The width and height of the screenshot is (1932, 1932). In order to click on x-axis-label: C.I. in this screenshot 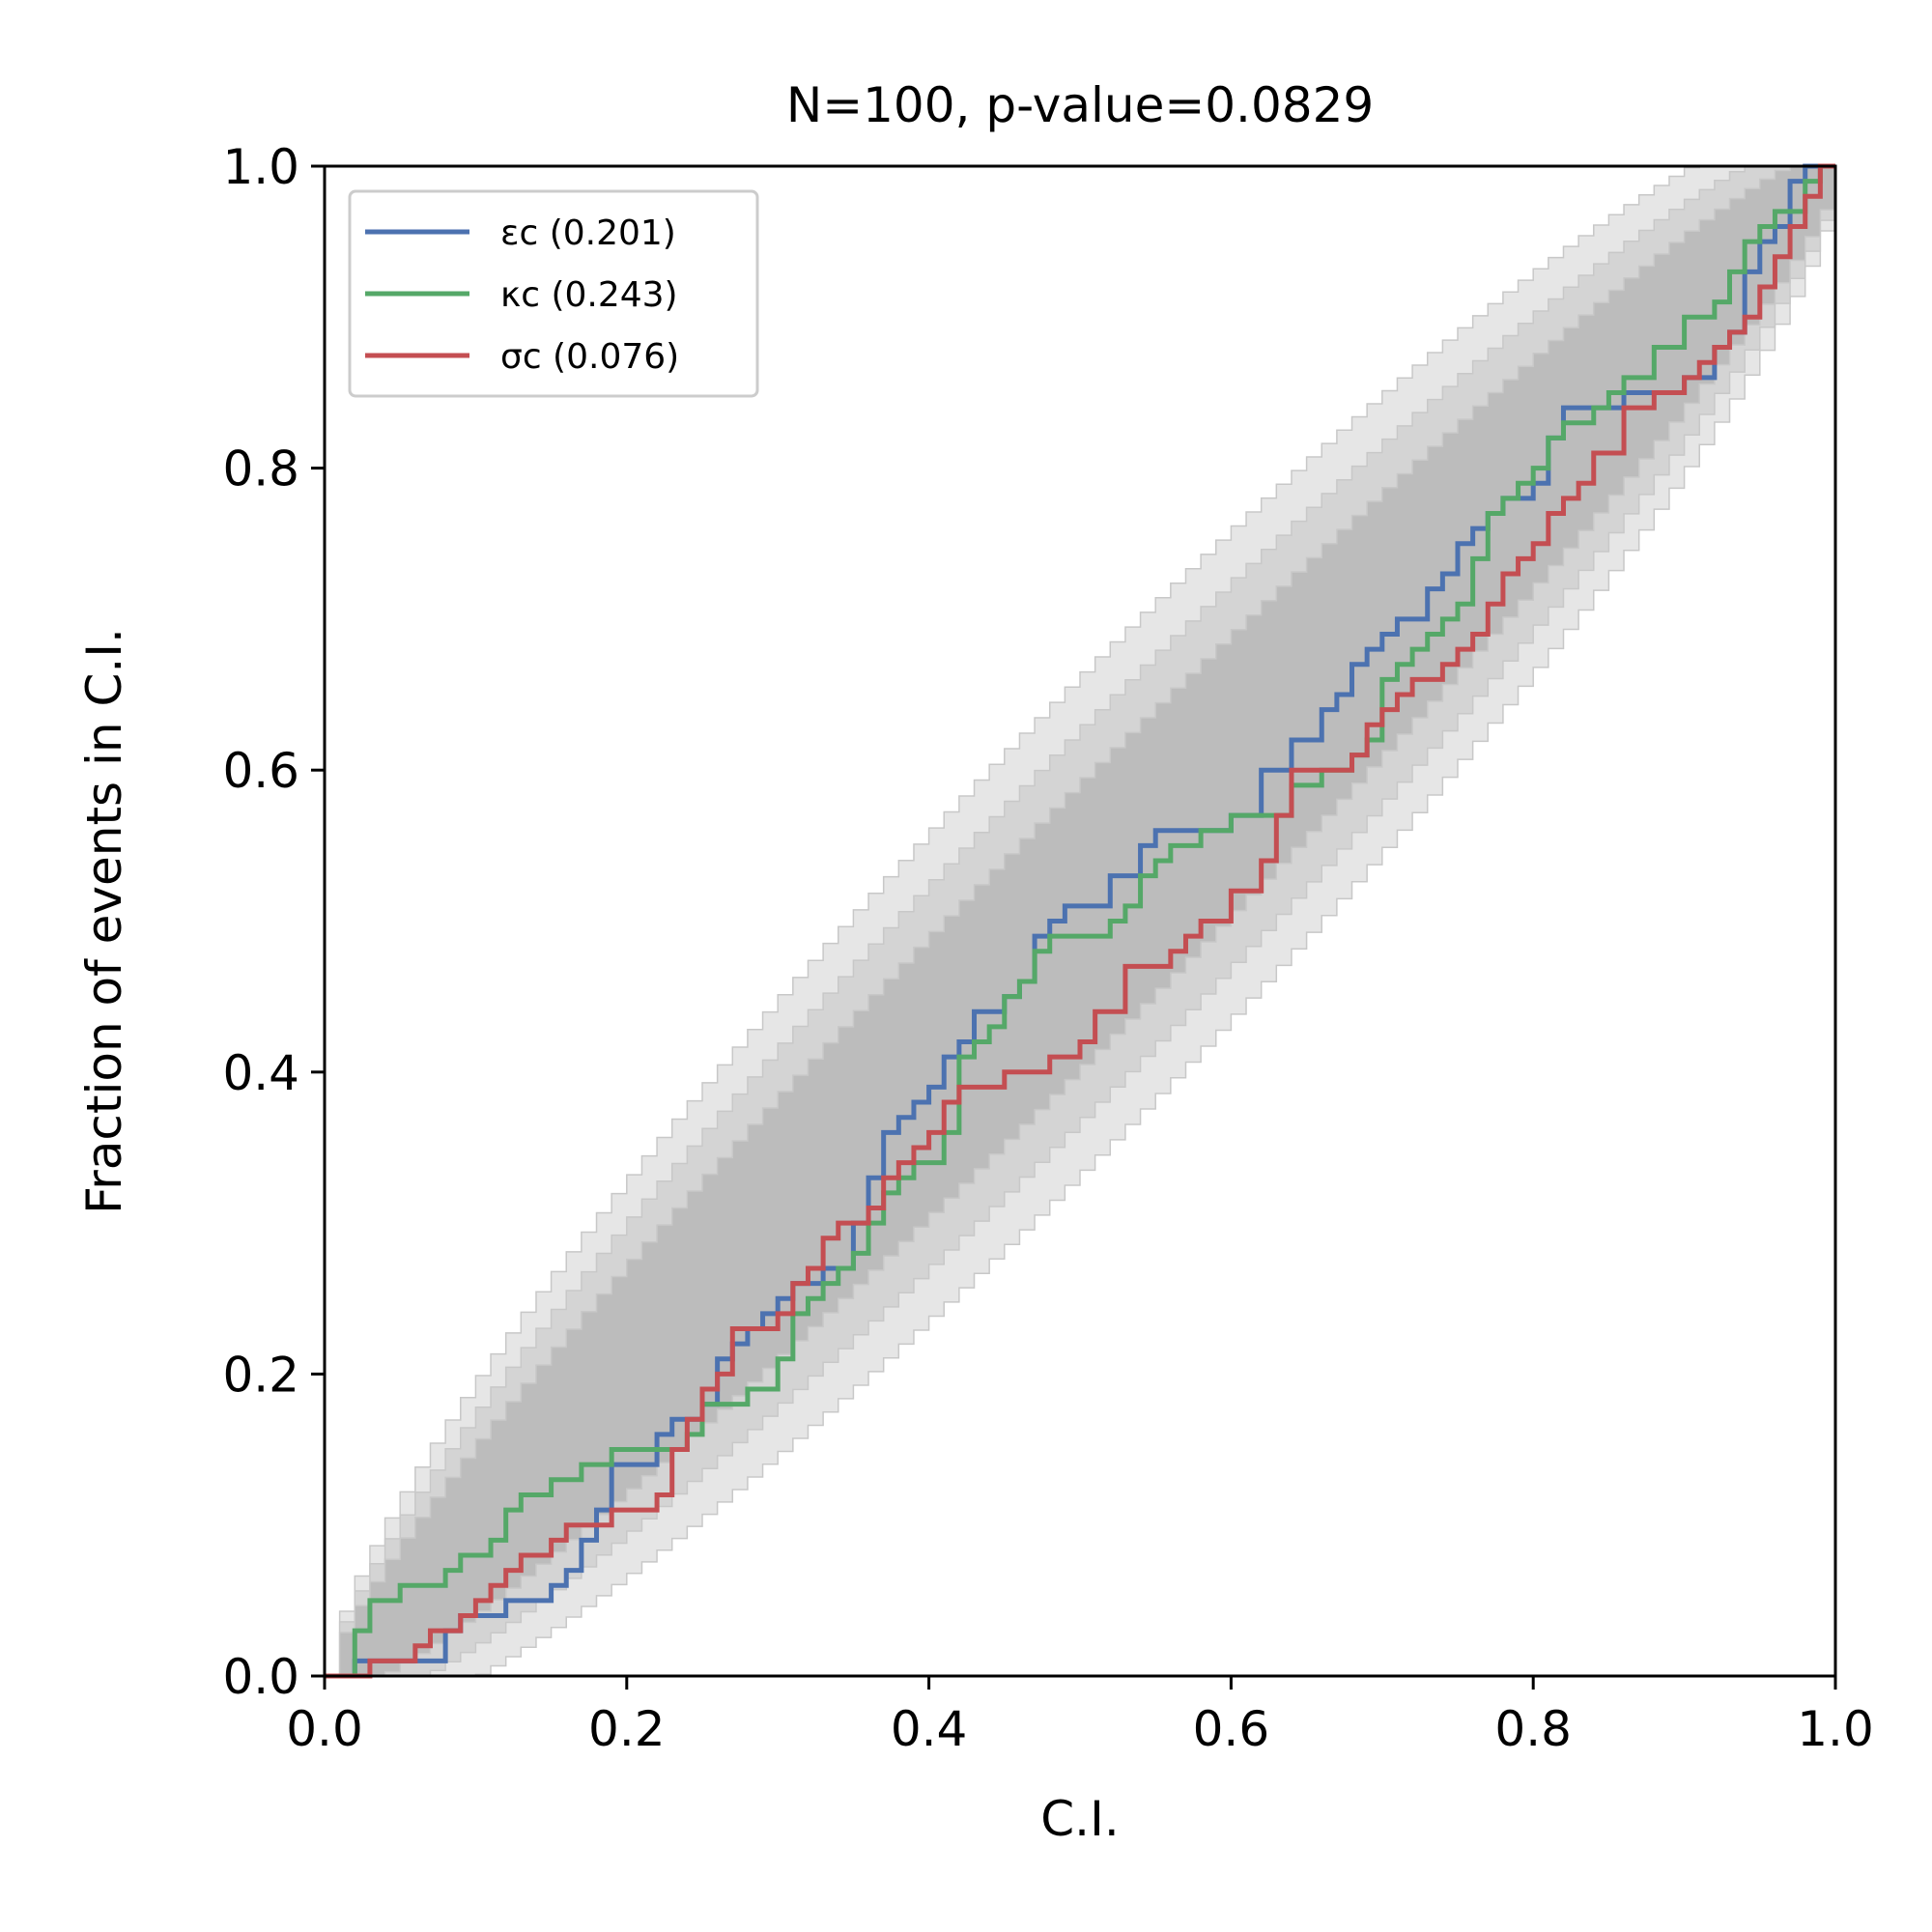, I will do `click(1079, 1819)`.